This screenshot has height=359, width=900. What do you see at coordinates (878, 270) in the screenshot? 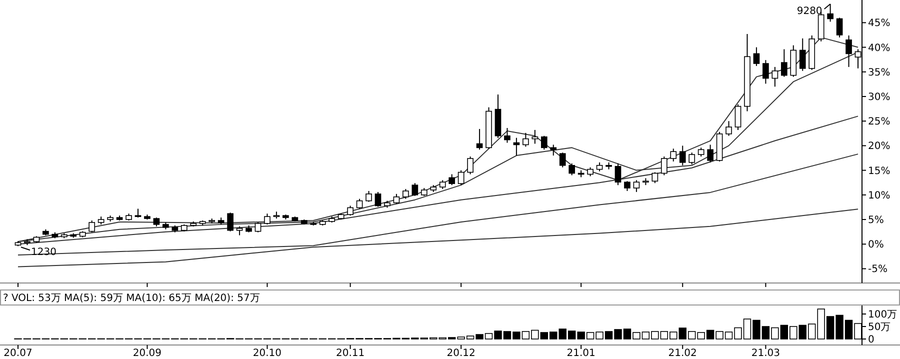
I see `y-tick-label: -5%` at bounding box center [878, 270].